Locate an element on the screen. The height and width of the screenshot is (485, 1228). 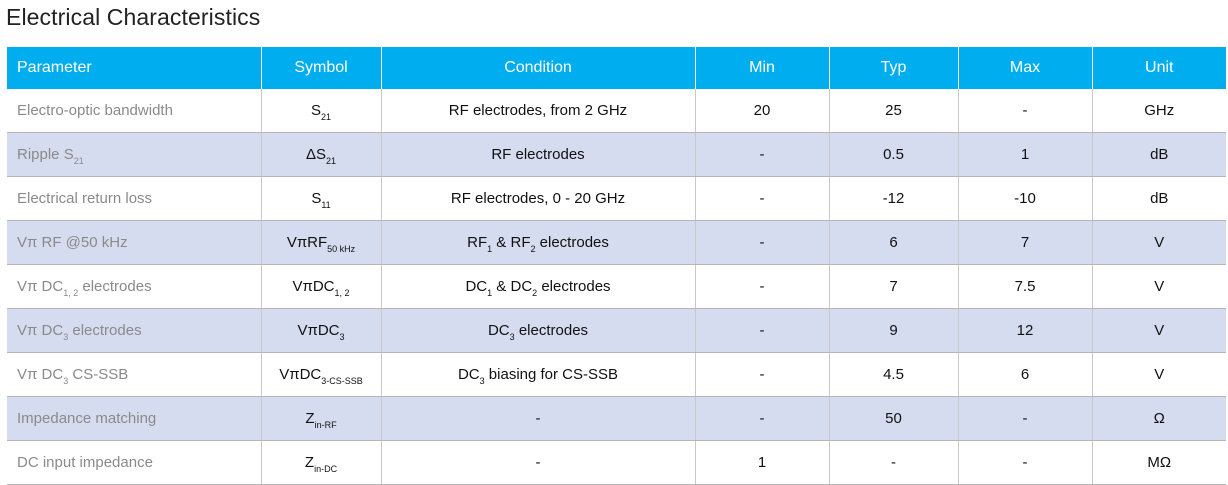
typ-cell: - is located at coordinates (893, 462).